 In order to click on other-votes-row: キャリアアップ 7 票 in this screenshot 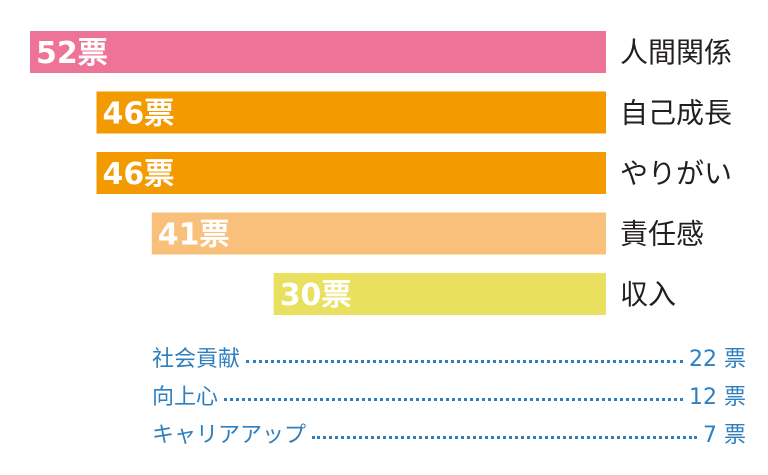, I will do `click(449, 433)`.